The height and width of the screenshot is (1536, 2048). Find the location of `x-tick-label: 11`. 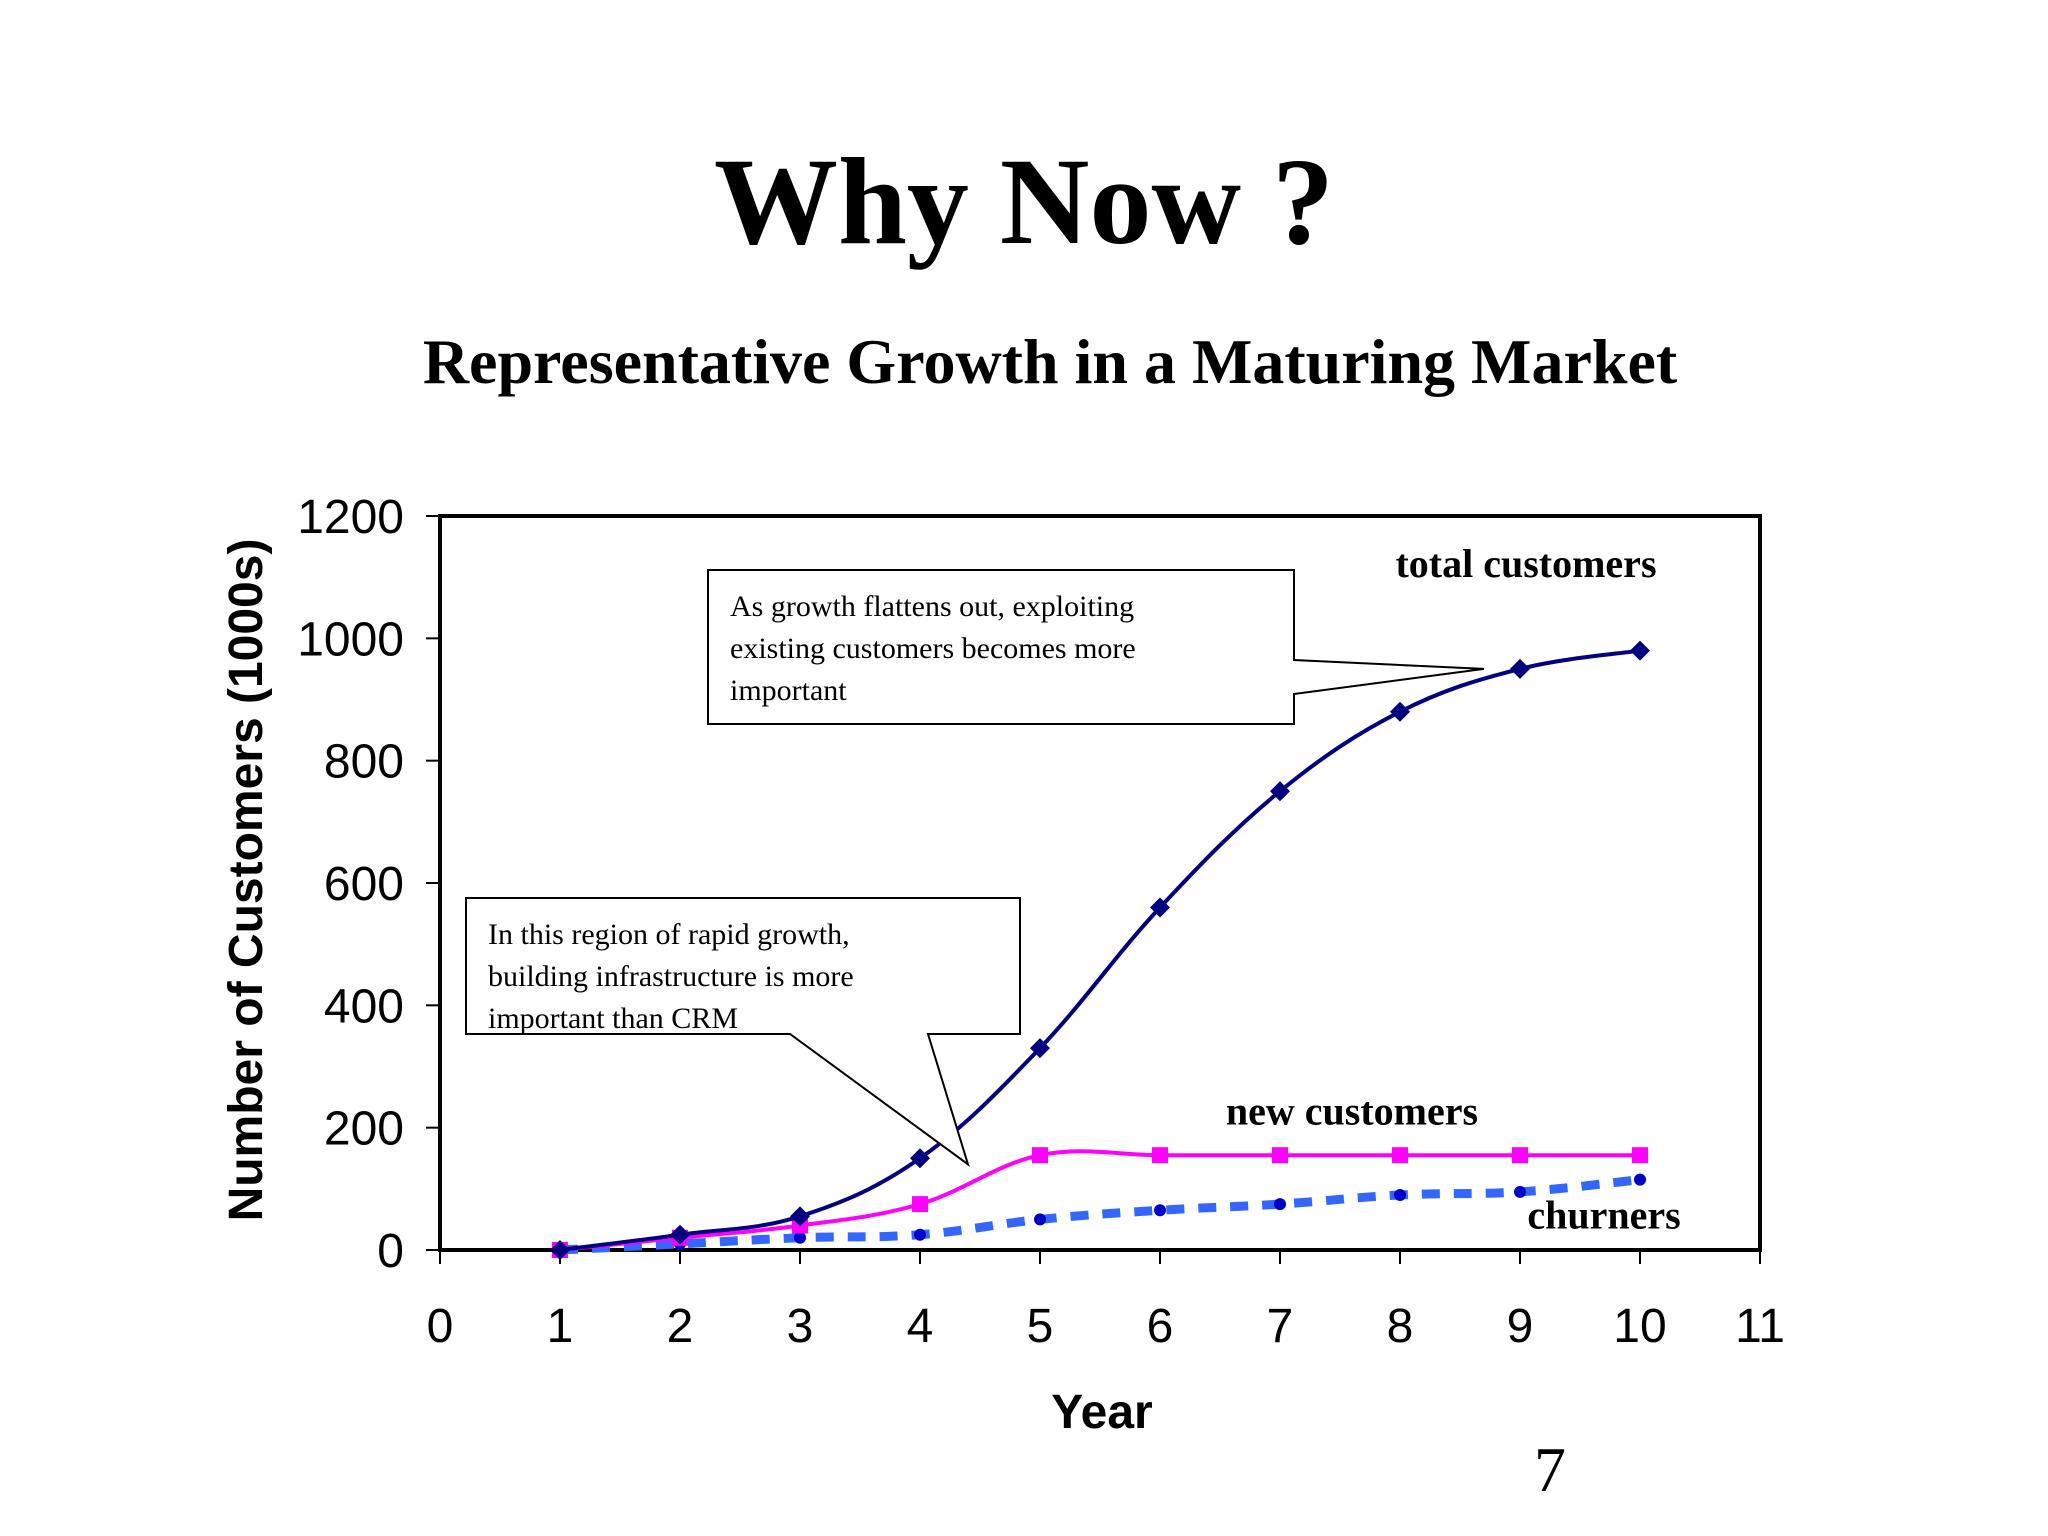

x-tick-label: 11 is located at coordinates (1760, 1326).